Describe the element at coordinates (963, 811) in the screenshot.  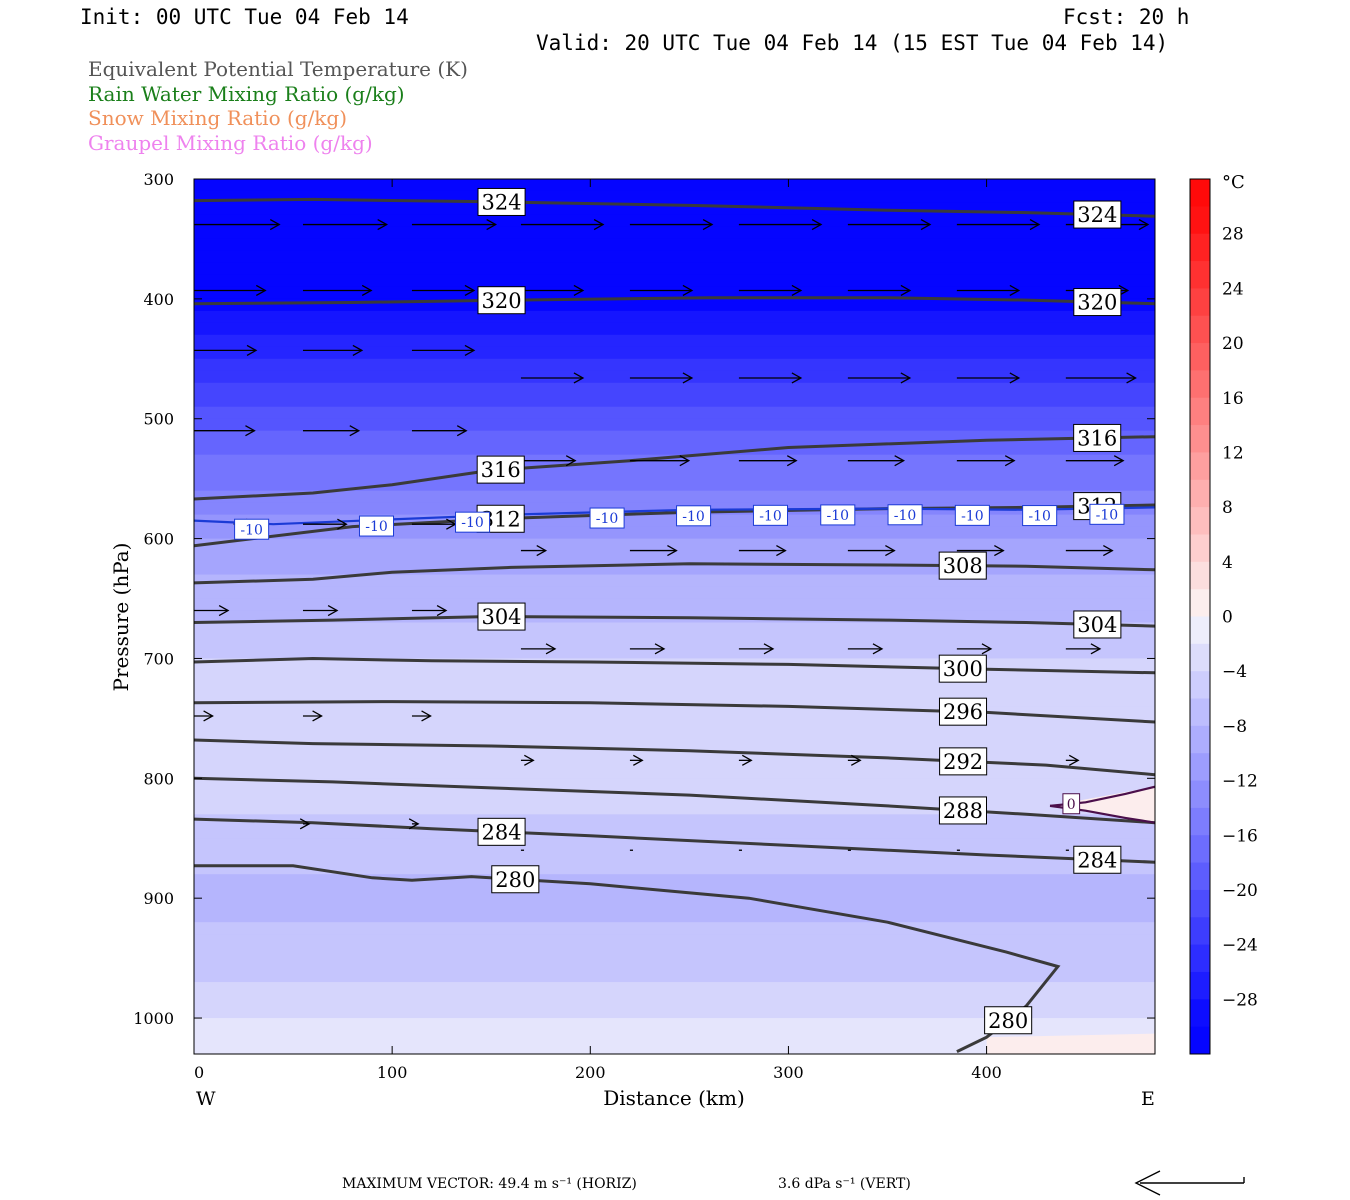
I see `contour-label-text: 288` at that location.